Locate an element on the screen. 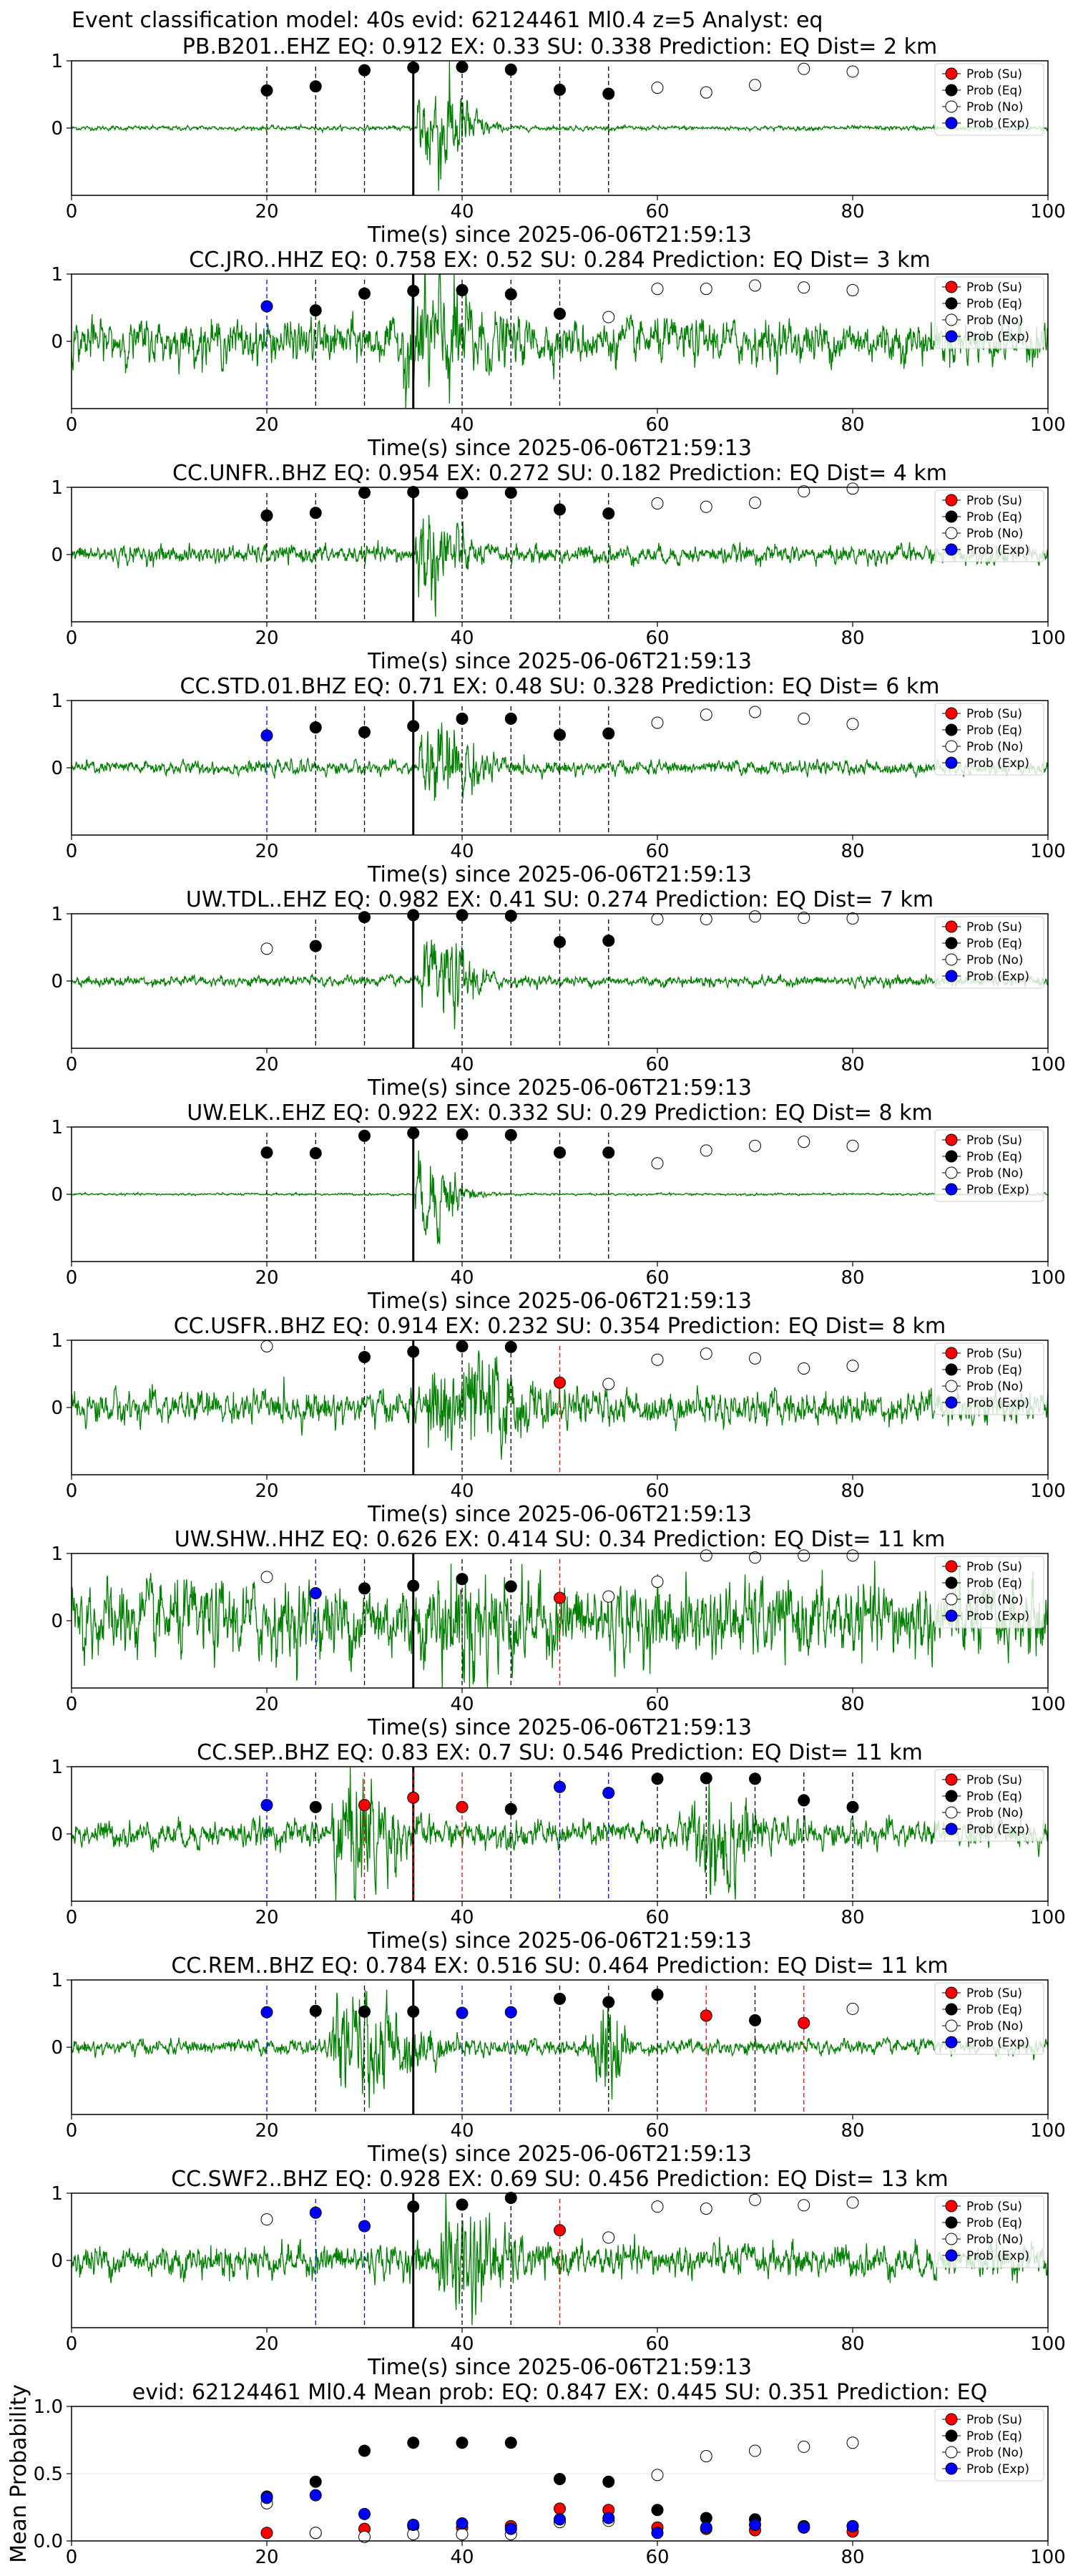  x-axis-label: Time(s) since 2025-06-06T21:59:13 is located at coordinates (559, 448).